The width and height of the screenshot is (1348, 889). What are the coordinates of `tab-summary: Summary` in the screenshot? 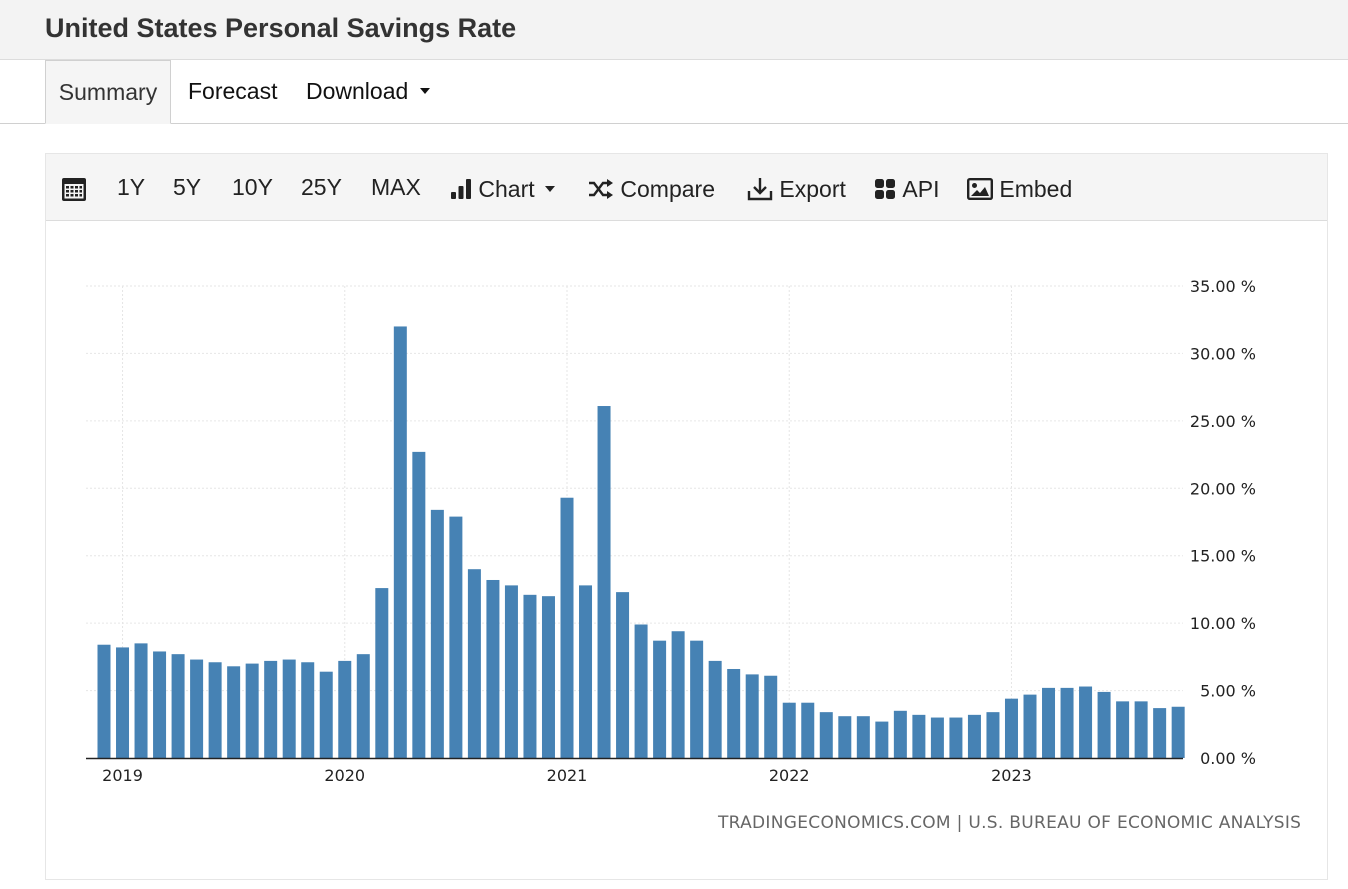 It's located at (108, 92).